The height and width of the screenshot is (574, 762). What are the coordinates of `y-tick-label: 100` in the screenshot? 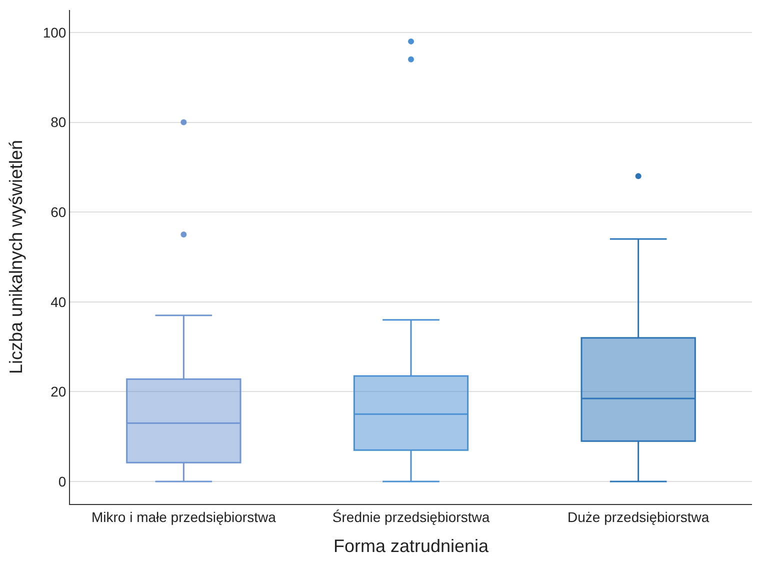 It's located at (54, 32).